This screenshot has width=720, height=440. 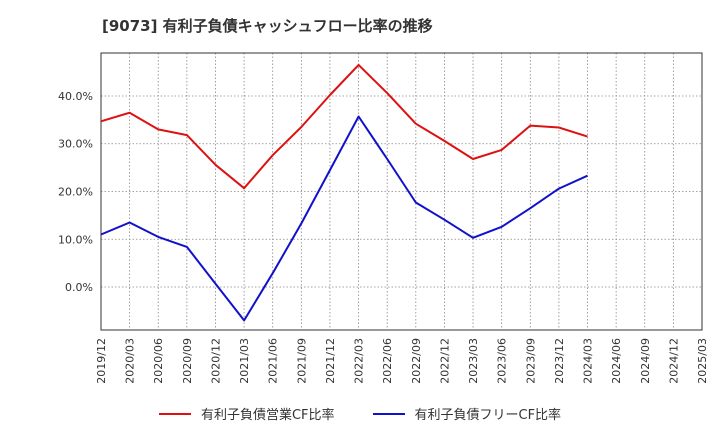 I want to click on x-tick-label: 2020/12, so click(x=215, y=361).